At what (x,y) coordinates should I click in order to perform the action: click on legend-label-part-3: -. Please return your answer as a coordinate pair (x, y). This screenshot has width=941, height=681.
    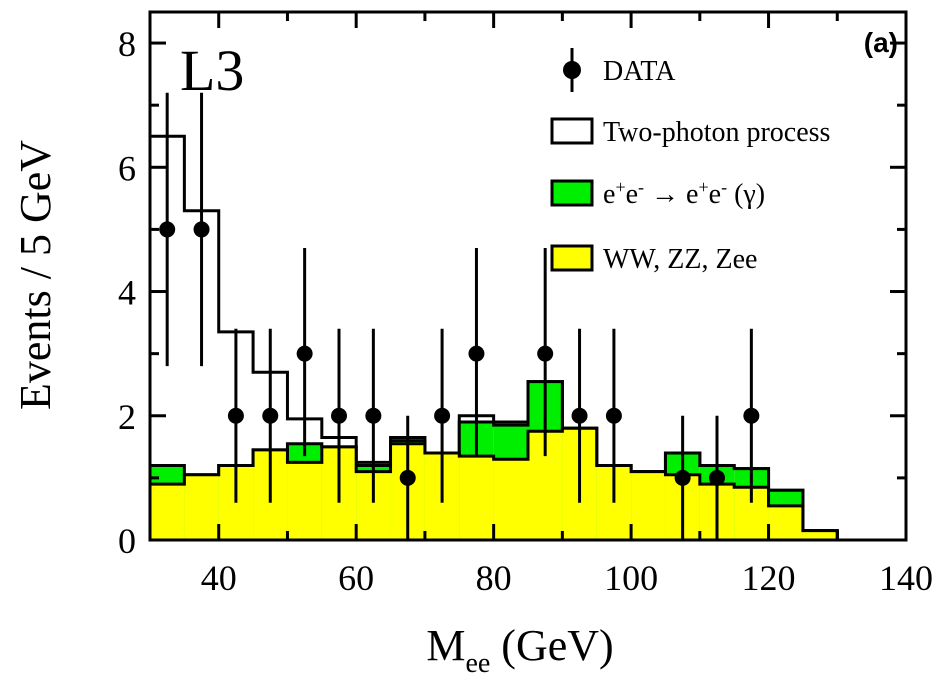
    Looking at the image, I should click on (641, 187).